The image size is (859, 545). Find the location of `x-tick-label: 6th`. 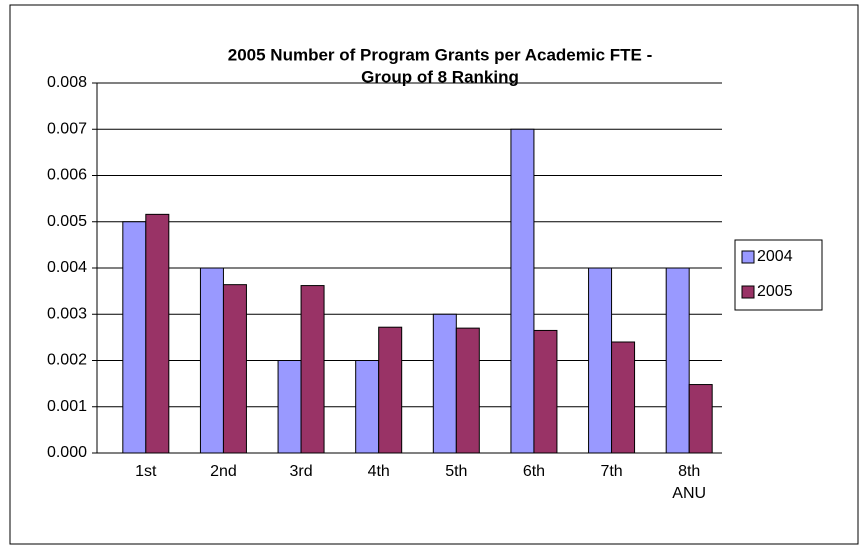

x-tick-label: 6th is located at coordinates (534, 471).